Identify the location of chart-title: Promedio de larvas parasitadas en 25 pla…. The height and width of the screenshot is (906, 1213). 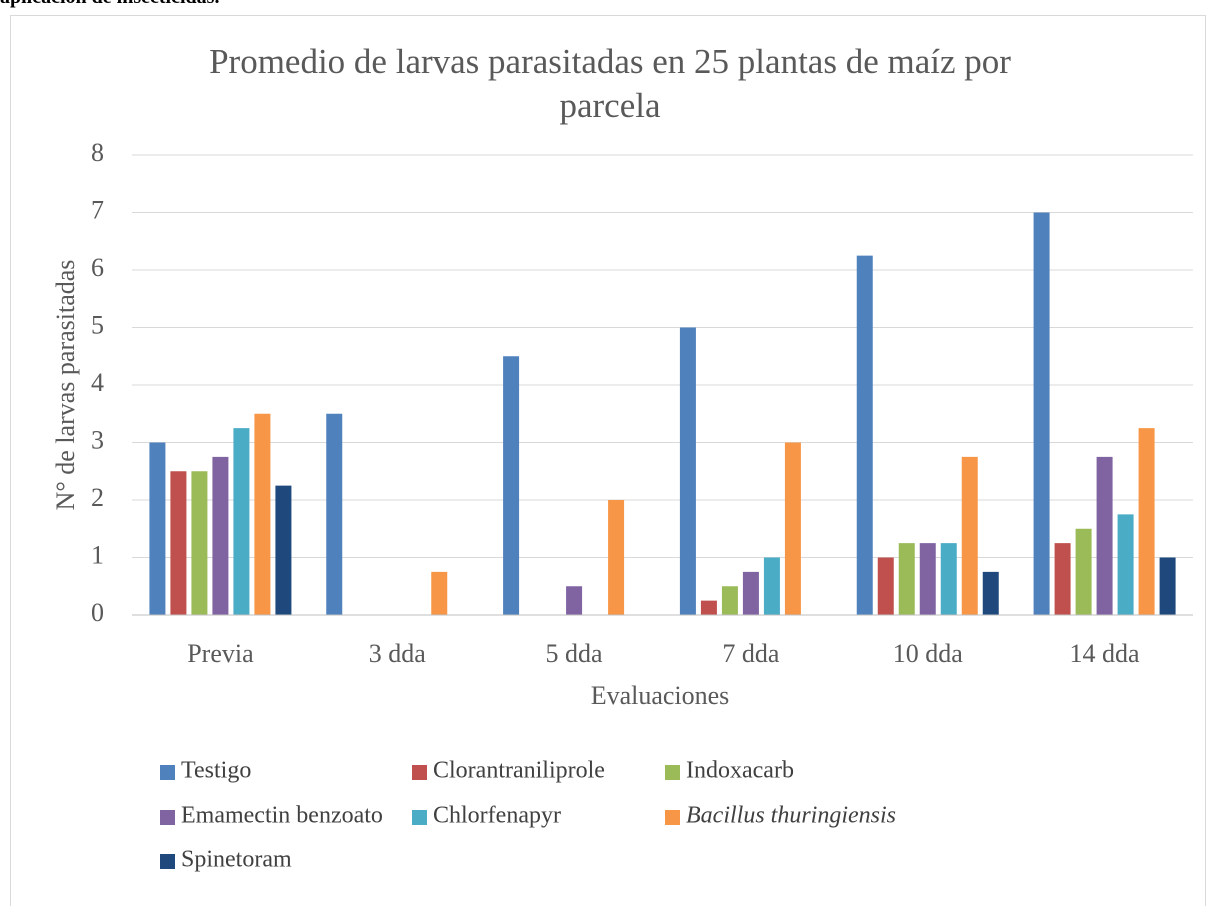
(610, 83).